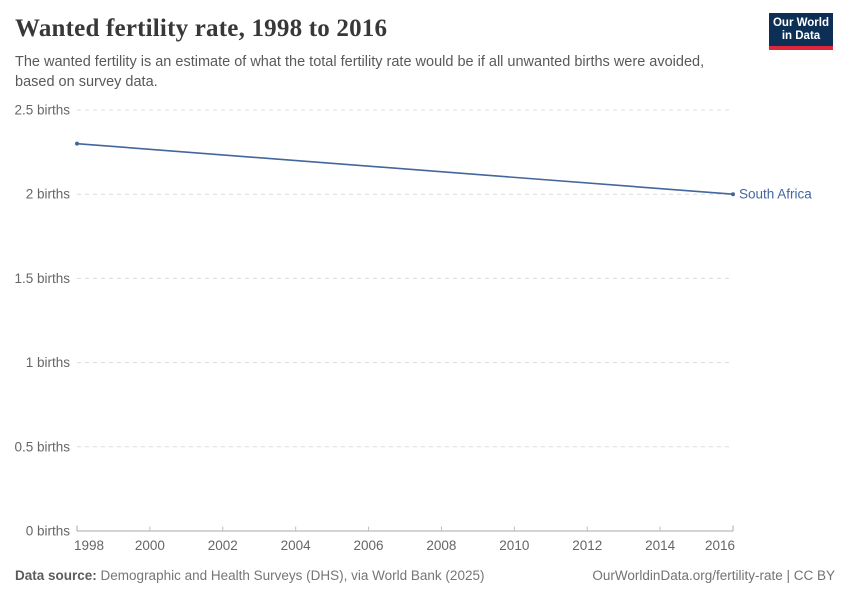 The width and height of the screenshot is (850, 600). What do you see at coordinates (48, 194) in the screenshot?
I see `y-tick-label: 2 births` at bounding box center [48, 194].